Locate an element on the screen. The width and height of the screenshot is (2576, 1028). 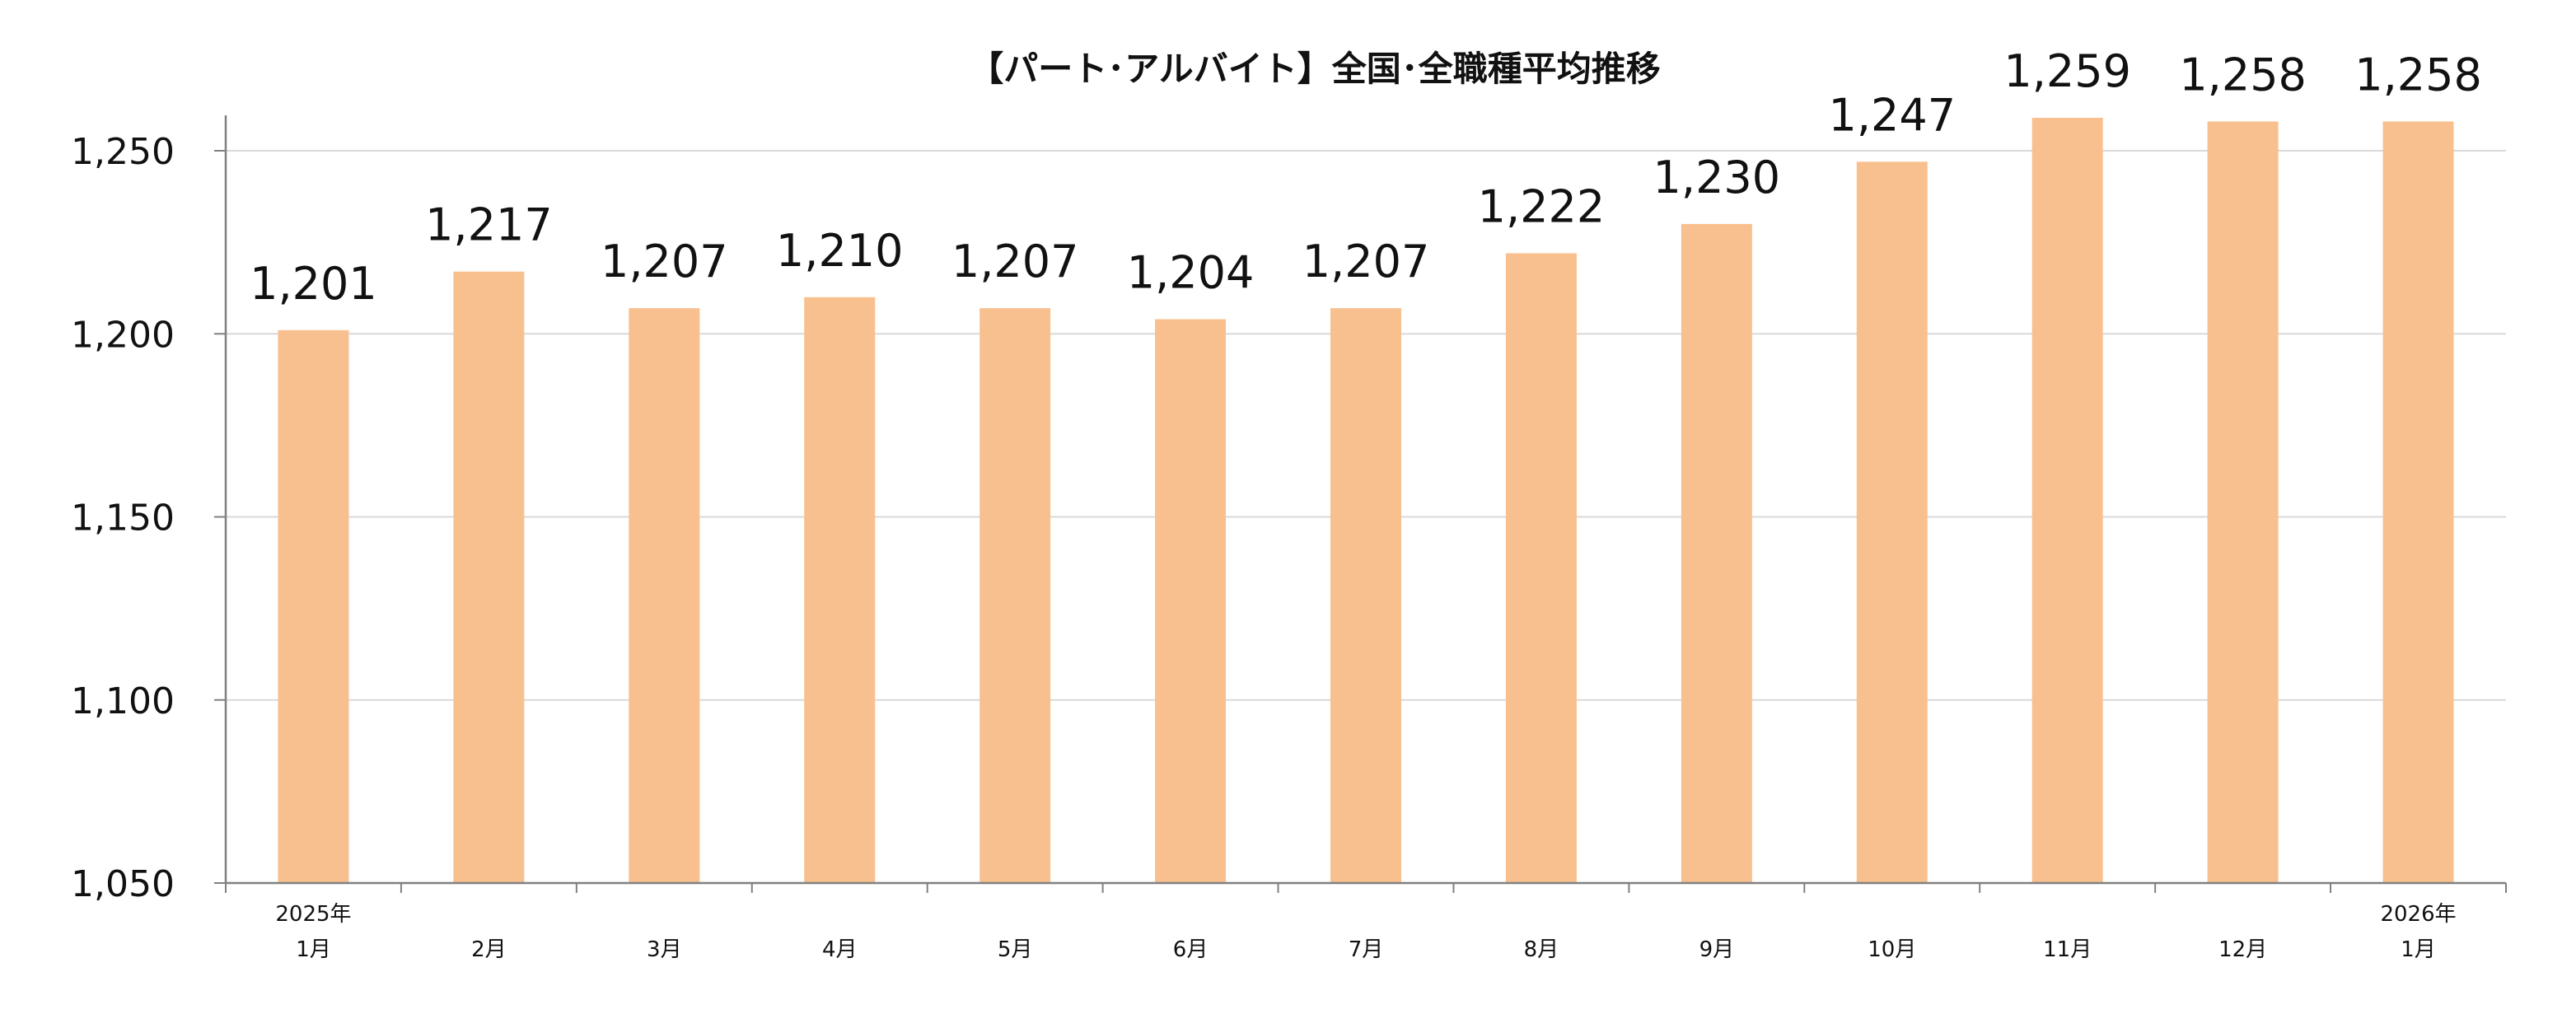
y-tick-label: 1,250 is located at coordinates (123, 152).